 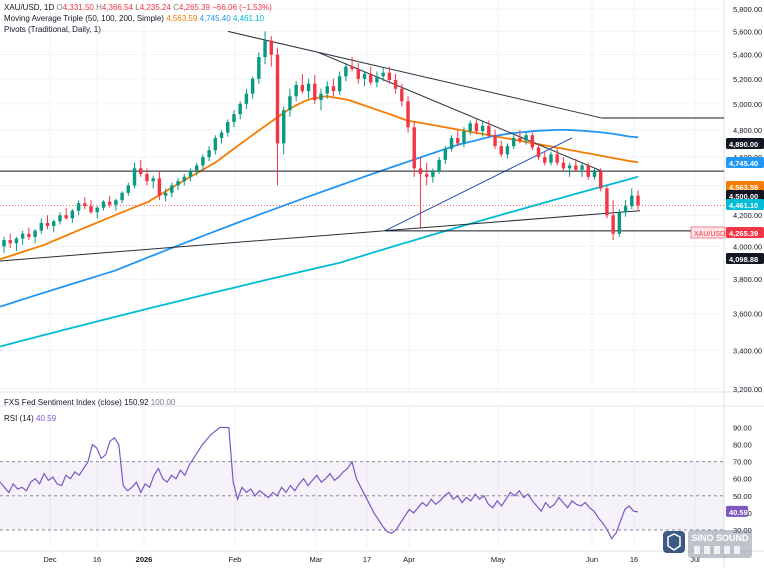 What do you see at coordinates (316, 559) in the screenshot?
I see `time-tick-label: Mar` at bounding box center [316, 559].